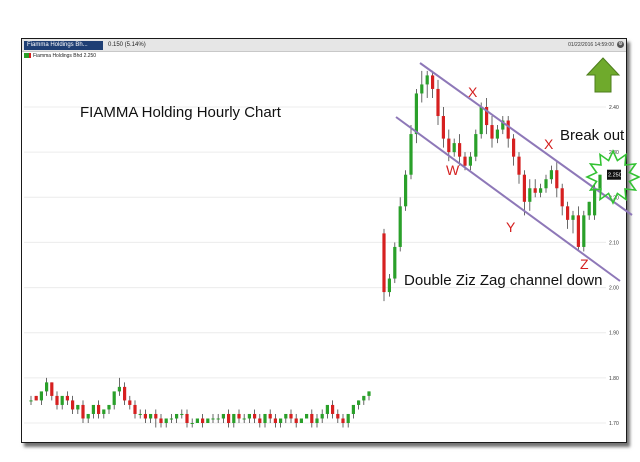  I want to click on last-price-tag, so click(614, 174).